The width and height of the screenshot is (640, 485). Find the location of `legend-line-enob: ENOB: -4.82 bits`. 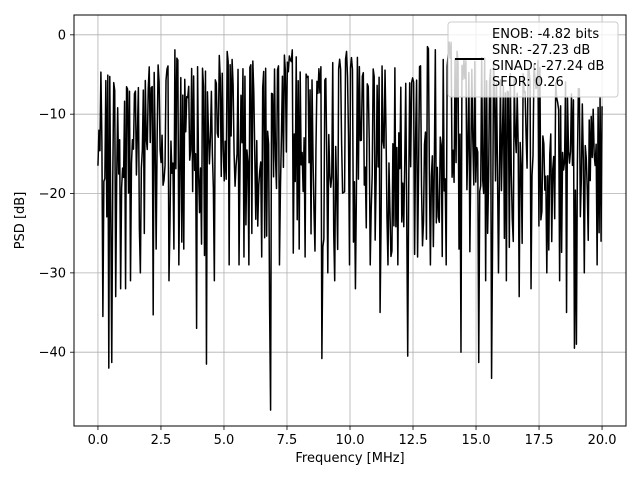

legend-line-enob: ENOB: -4.82 bits is located at coordinates (545, 34).